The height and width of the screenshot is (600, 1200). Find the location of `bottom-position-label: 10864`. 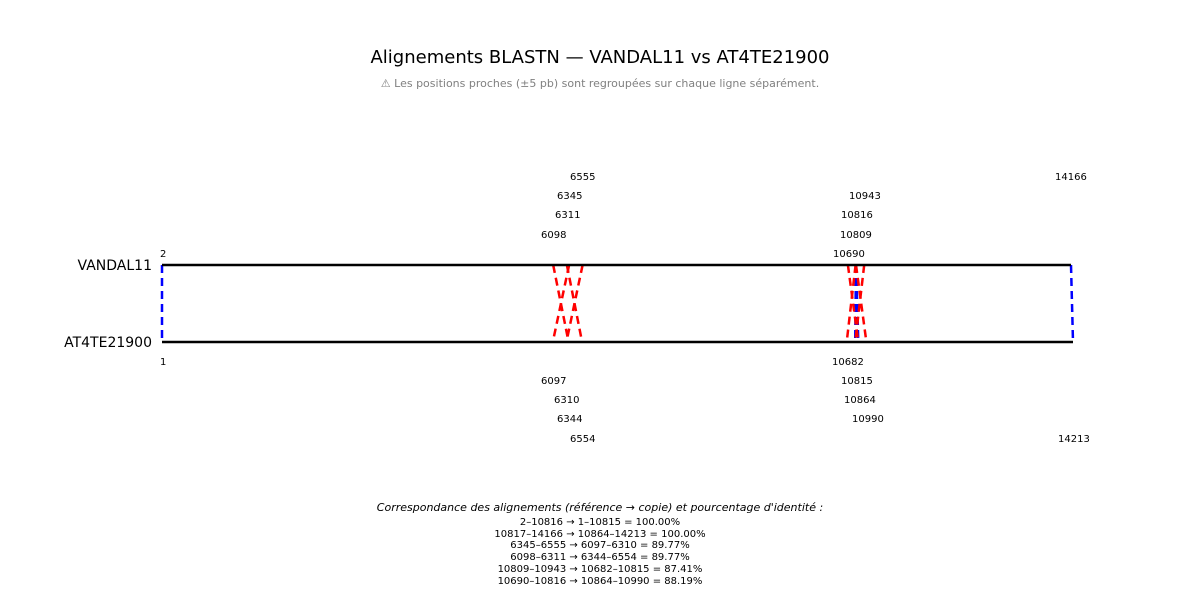

bottom-position-label: 10864 is located at coordinates (860, 400).